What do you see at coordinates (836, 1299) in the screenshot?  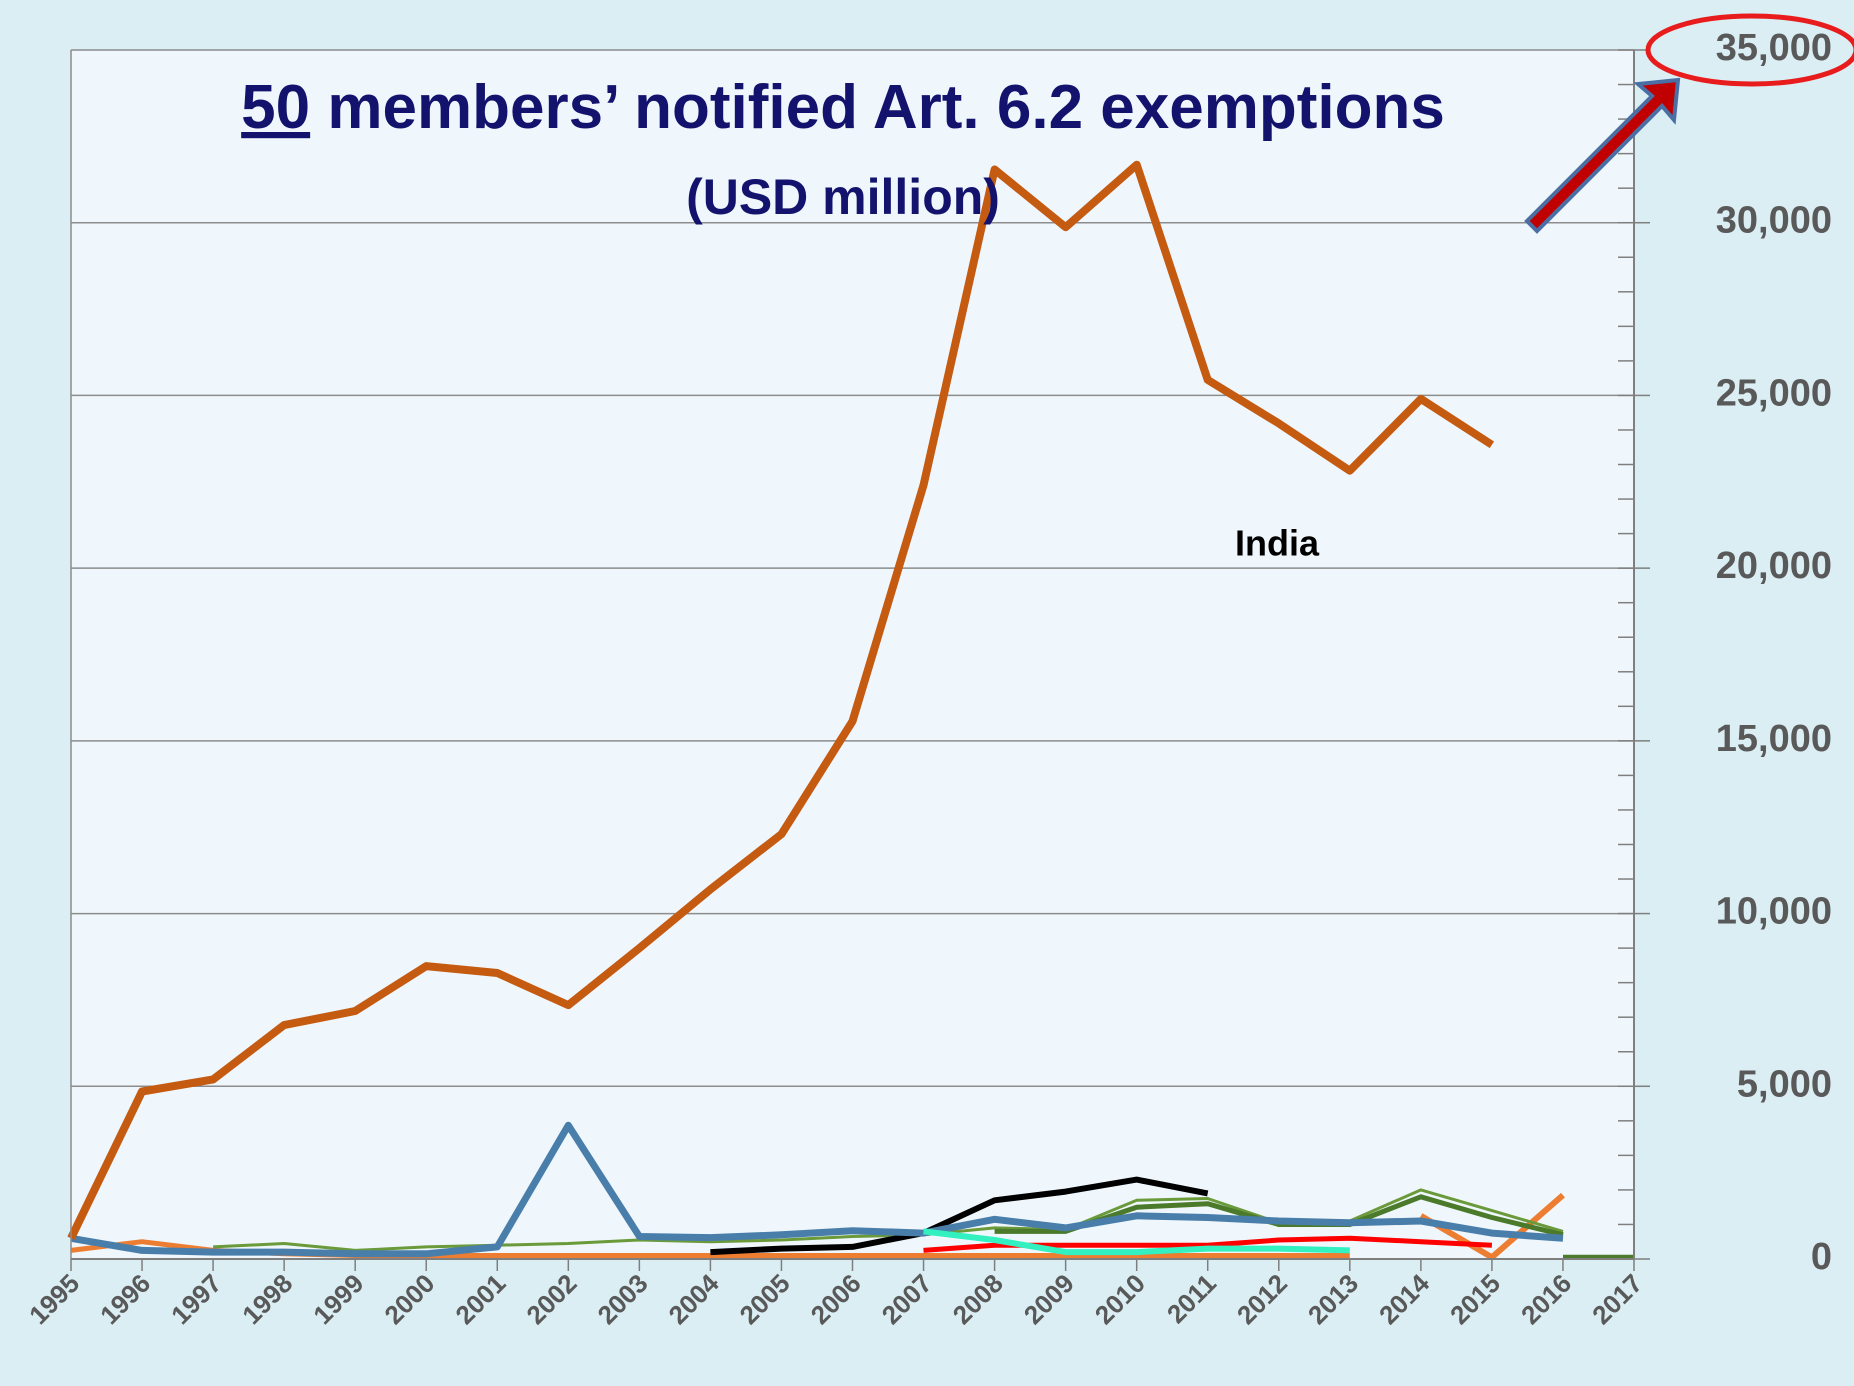 I see `x-tick-label: 2006` at bounding box center [836, 1299].